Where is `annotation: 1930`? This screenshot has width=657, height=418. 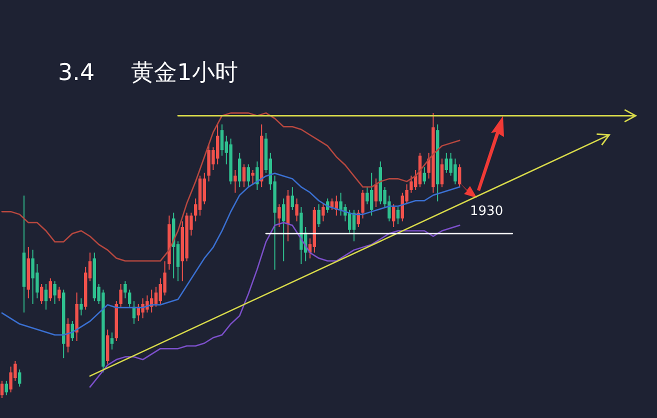 annotation: 1930 is located at coordinates (487, 211).